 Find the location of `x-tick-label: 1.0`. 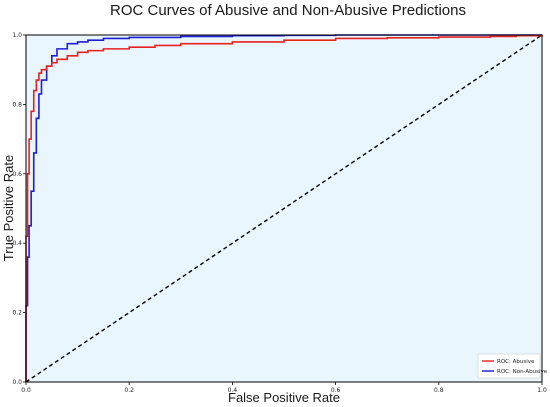

x-tick-label: 1.0 is located at coordinates (542, 390).